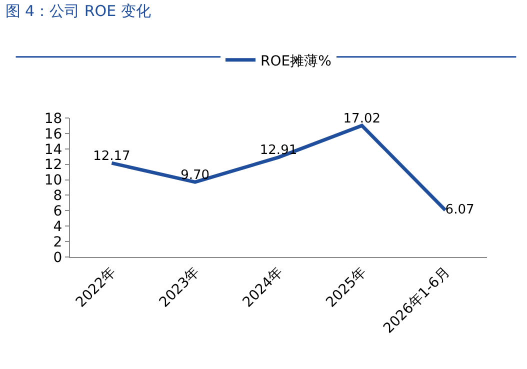 This screenshot has height=369, width=527. I want to click on data-label: 6.07, so click(459, 210).